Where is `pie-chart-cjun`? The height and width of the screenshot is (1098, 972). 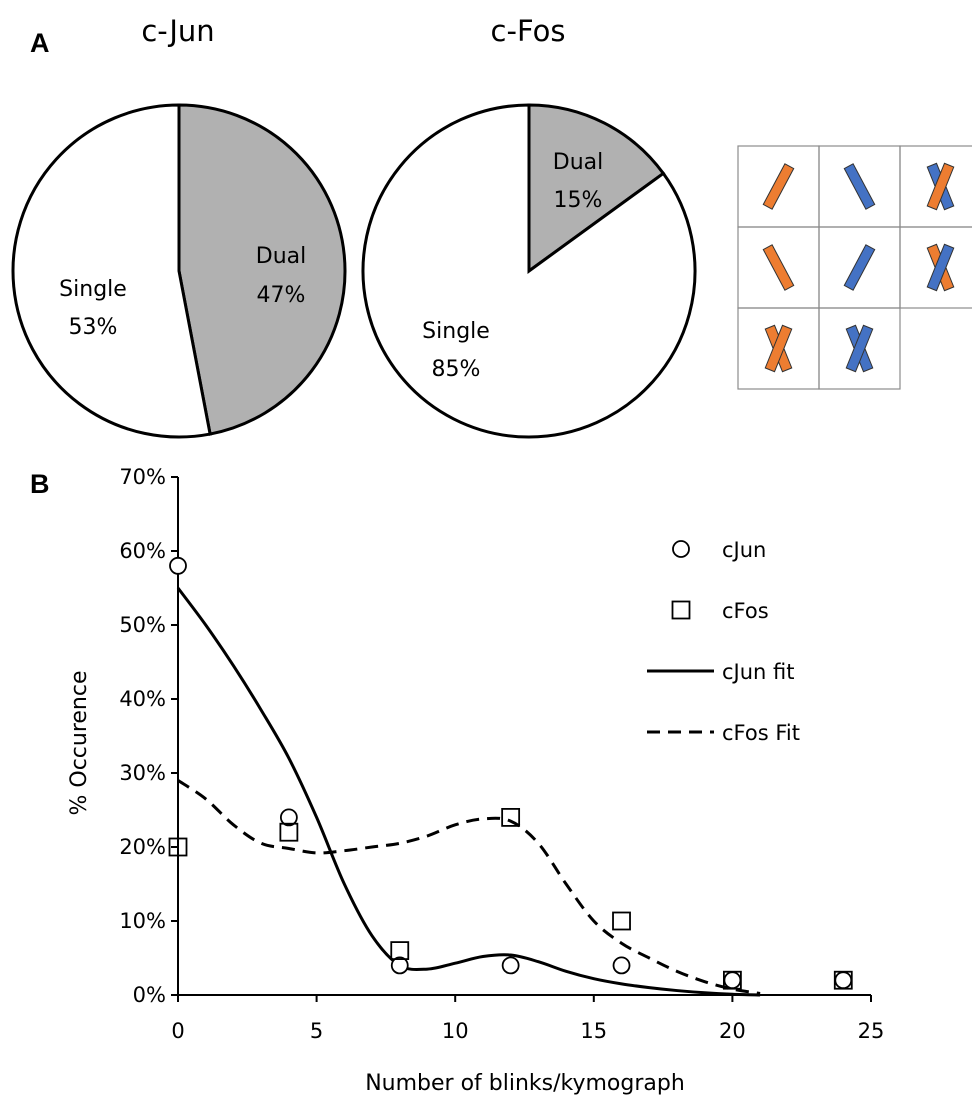
pie-chart-cjun is located at coordinates (179, 271).